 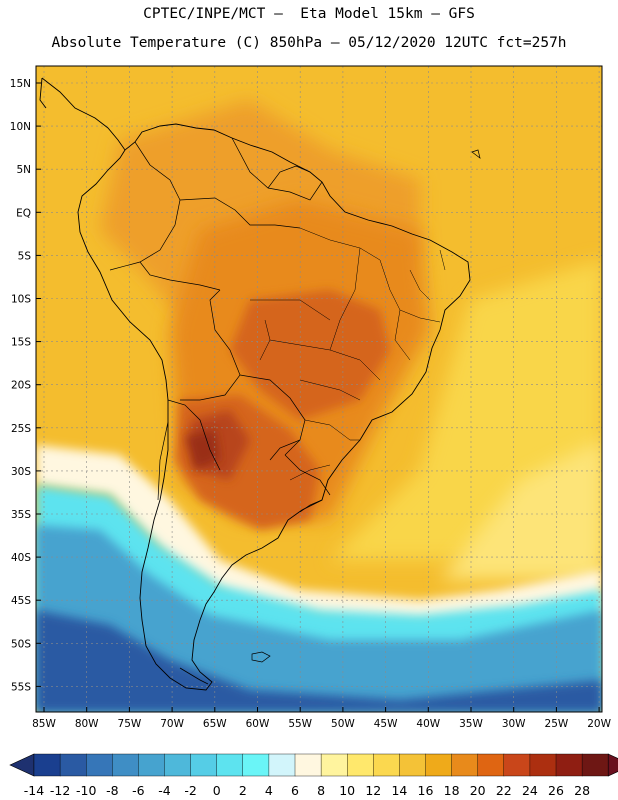 I want to click on lat-label: 10N, so click(x=20, y=127).